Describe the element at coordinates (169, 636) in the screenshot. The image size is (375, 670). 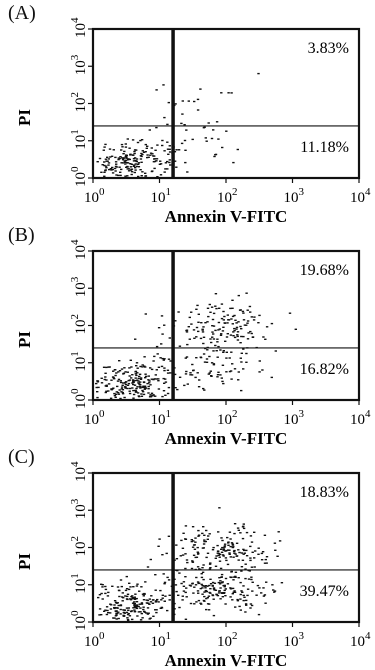
I see `tick-exponent: 1` at that location.